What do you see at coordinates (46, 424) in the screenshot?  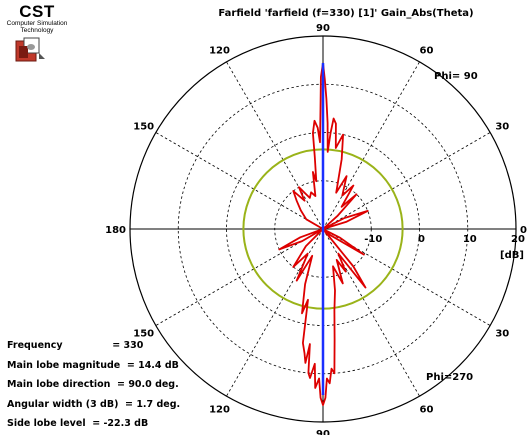 I see `lobe-summary-label: Side lobe level` at bounding box center [46, 424].